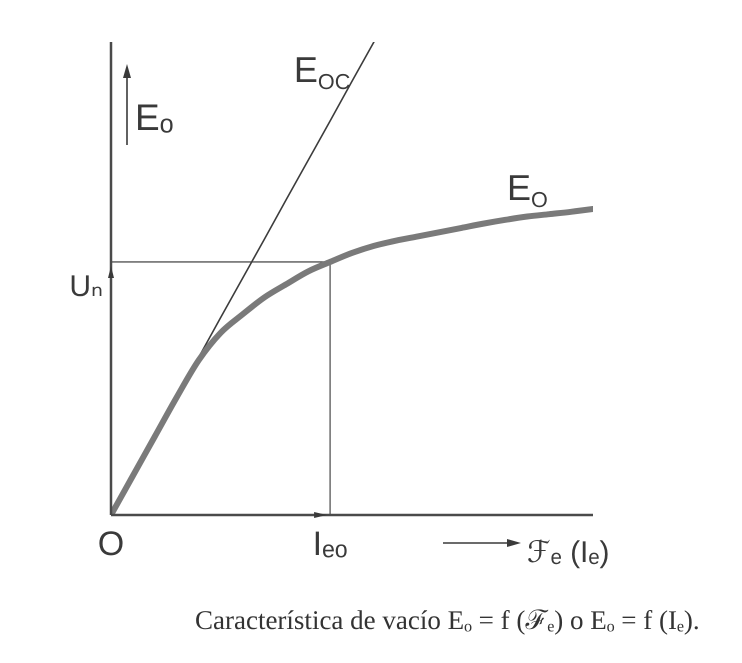 Image resolution: width=742 pixels, height=663 pixels. What do you see at coordinates (154, 117) in the screenshot?
I see `y-axis-title: Eₒ` at bounding box center [154, 117].